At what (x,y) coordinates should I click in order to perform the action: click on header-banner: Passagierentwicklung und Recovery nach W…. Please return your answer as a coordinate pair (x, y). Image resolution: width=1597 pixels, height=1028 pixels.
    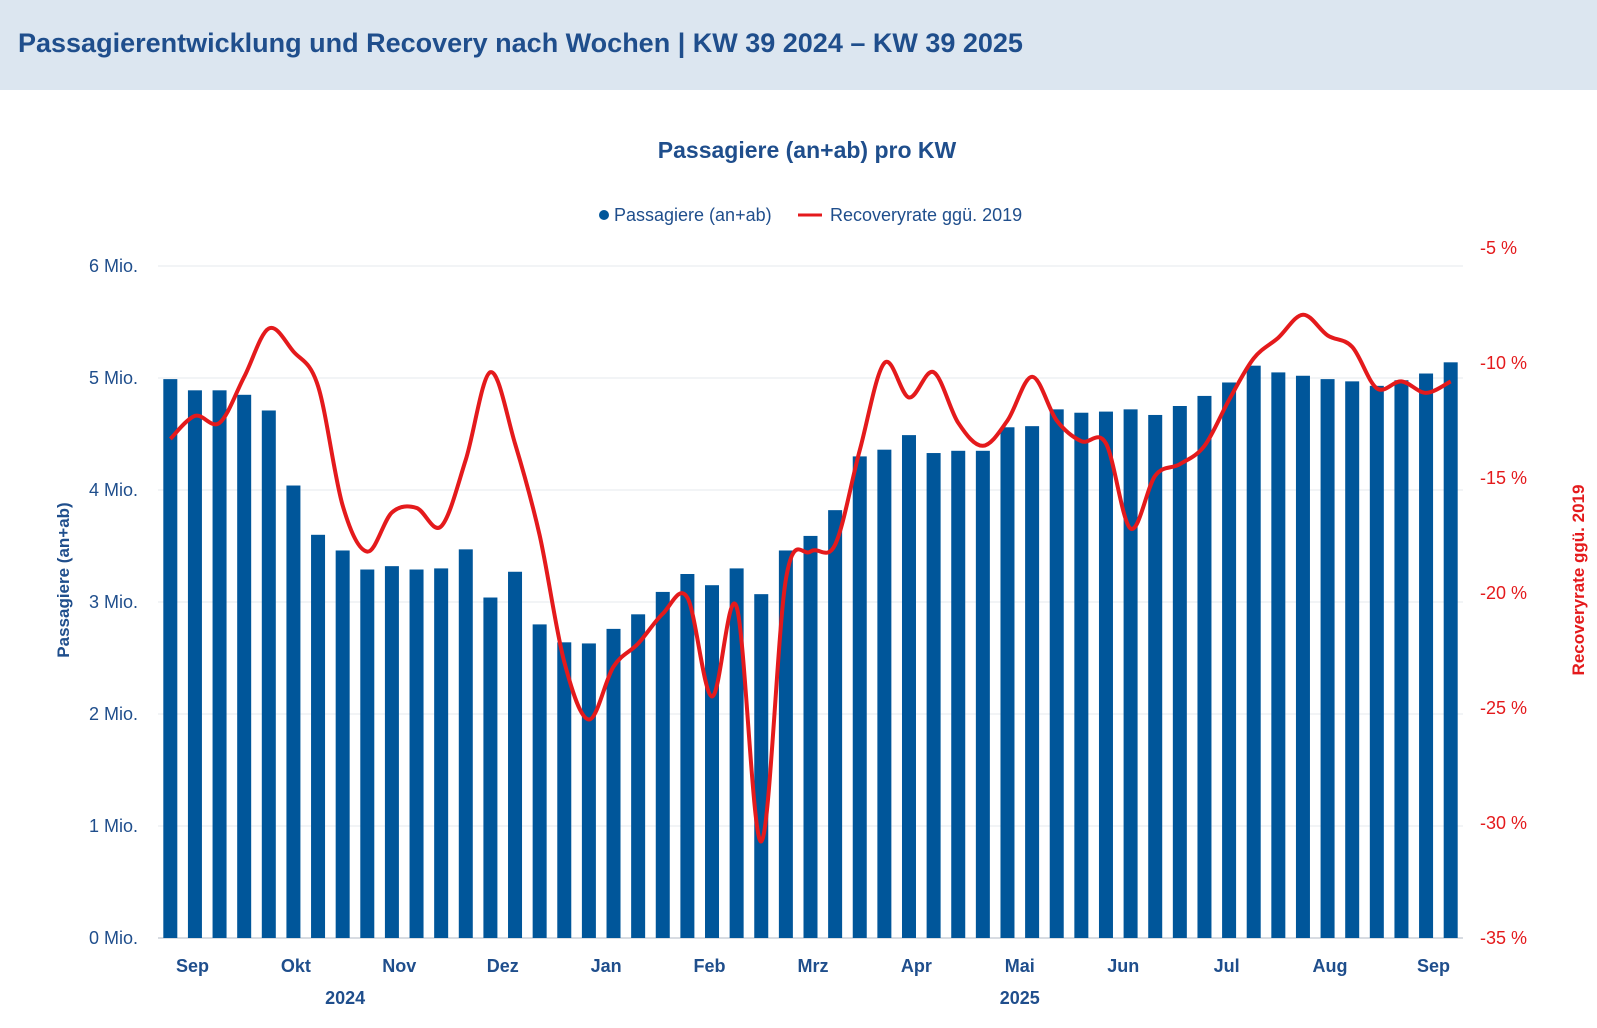
    Looking at the image, I should click on (798, 45).